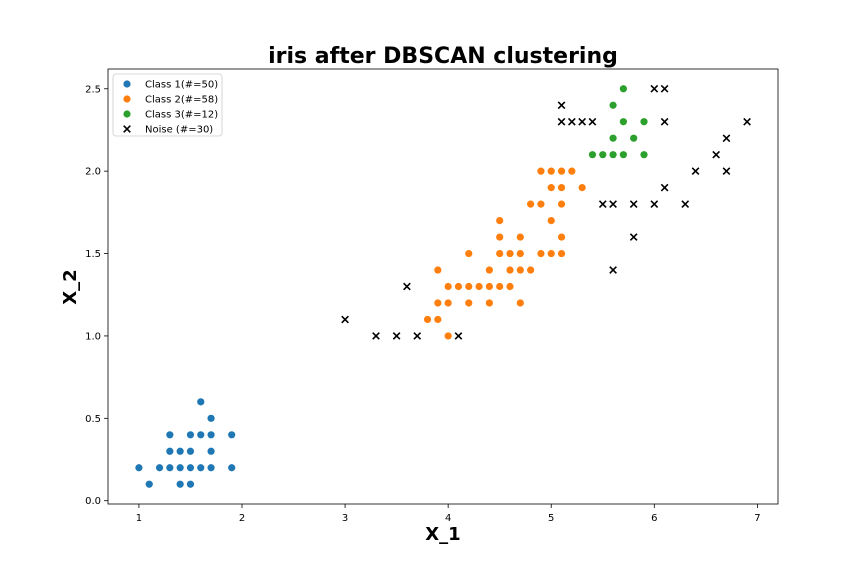  Describe the element at coordinates (654, 518) in the screenshot. I see `x-tick-label: 6` at that location.